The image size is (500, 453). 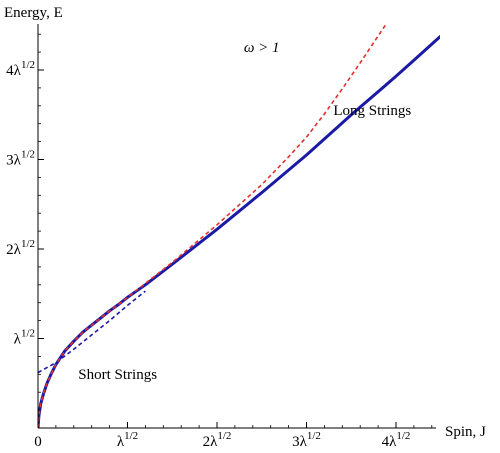 What do you see at coordinates (33, 13) in the screenshot?
I see `y-axis-title: Energy, E` at bounding box center [33, 13].